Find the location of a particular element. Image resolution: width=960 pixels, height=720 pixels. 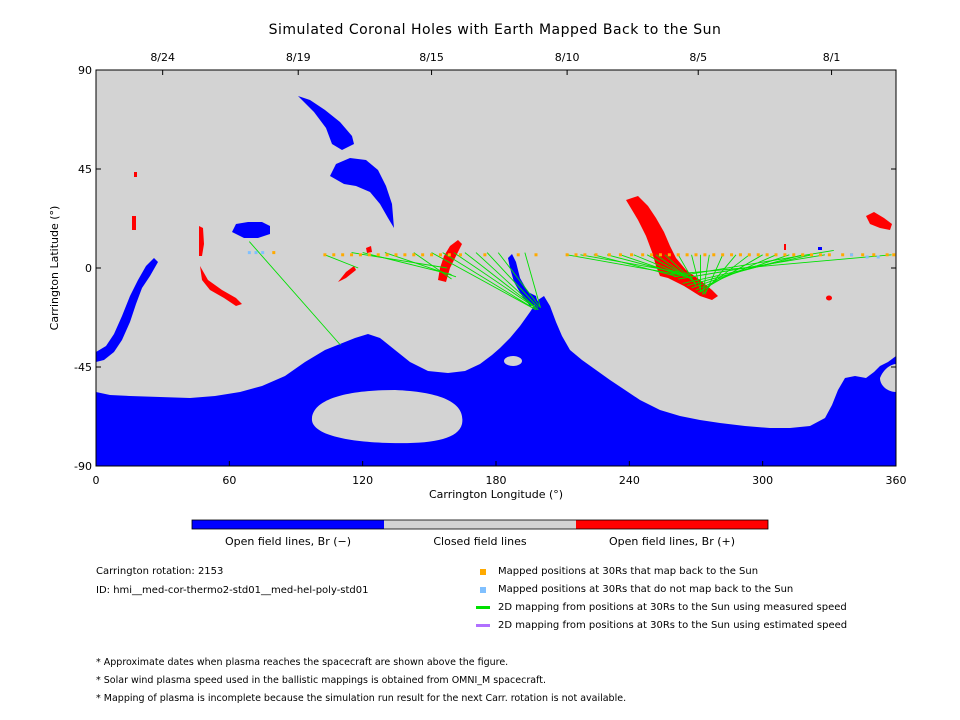

x-tick-label: 120 is located at coordinates (362, 480).